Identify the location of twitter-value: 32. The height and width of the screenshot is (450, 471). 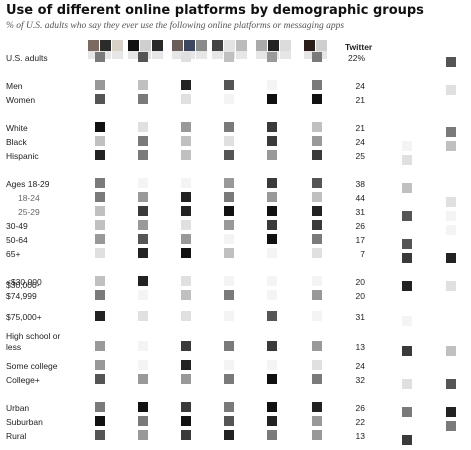
(361, 380).